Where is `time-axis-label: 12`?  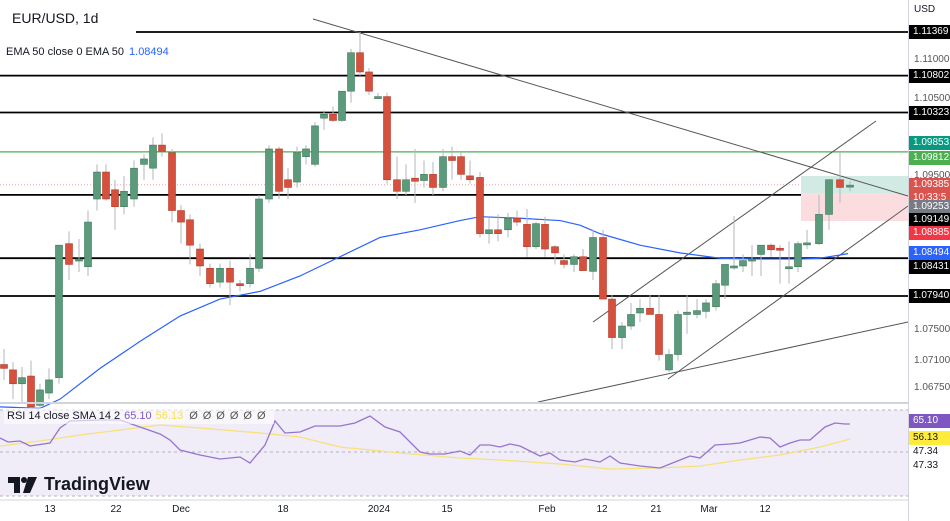 time-axis-label: 12 is located at coordinates (602, 509).